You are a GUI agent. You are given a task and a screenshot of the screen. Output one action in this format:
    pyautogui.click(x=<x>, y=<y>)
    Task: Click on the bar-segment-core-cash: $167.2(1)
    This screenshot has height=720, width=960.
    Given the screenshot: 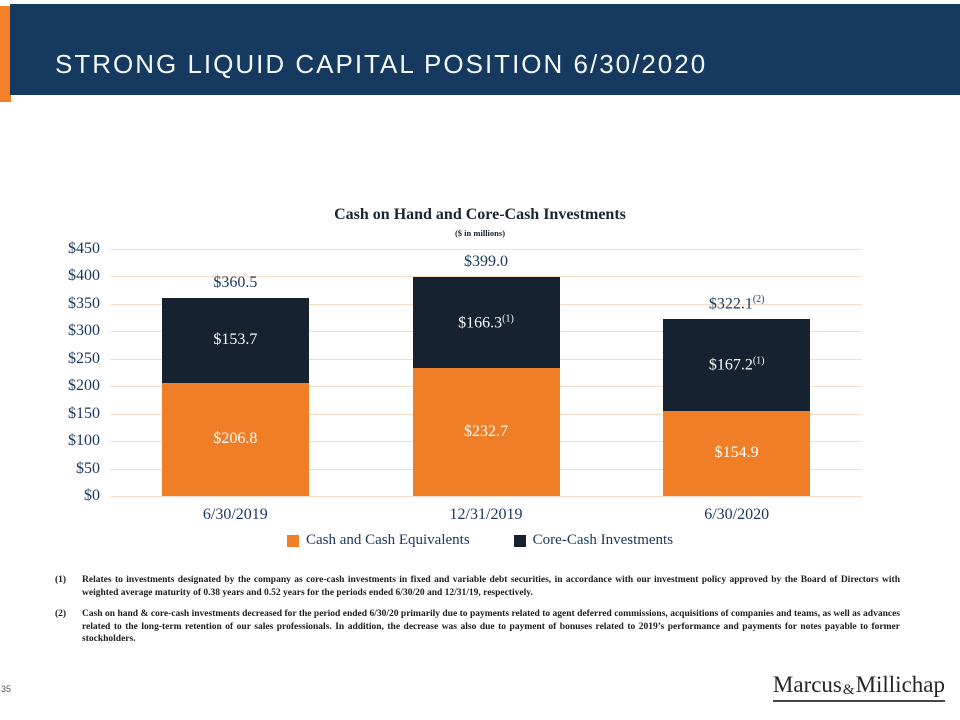 What is the action you would take?
    pyautogui.click(x=737, y=365)
    